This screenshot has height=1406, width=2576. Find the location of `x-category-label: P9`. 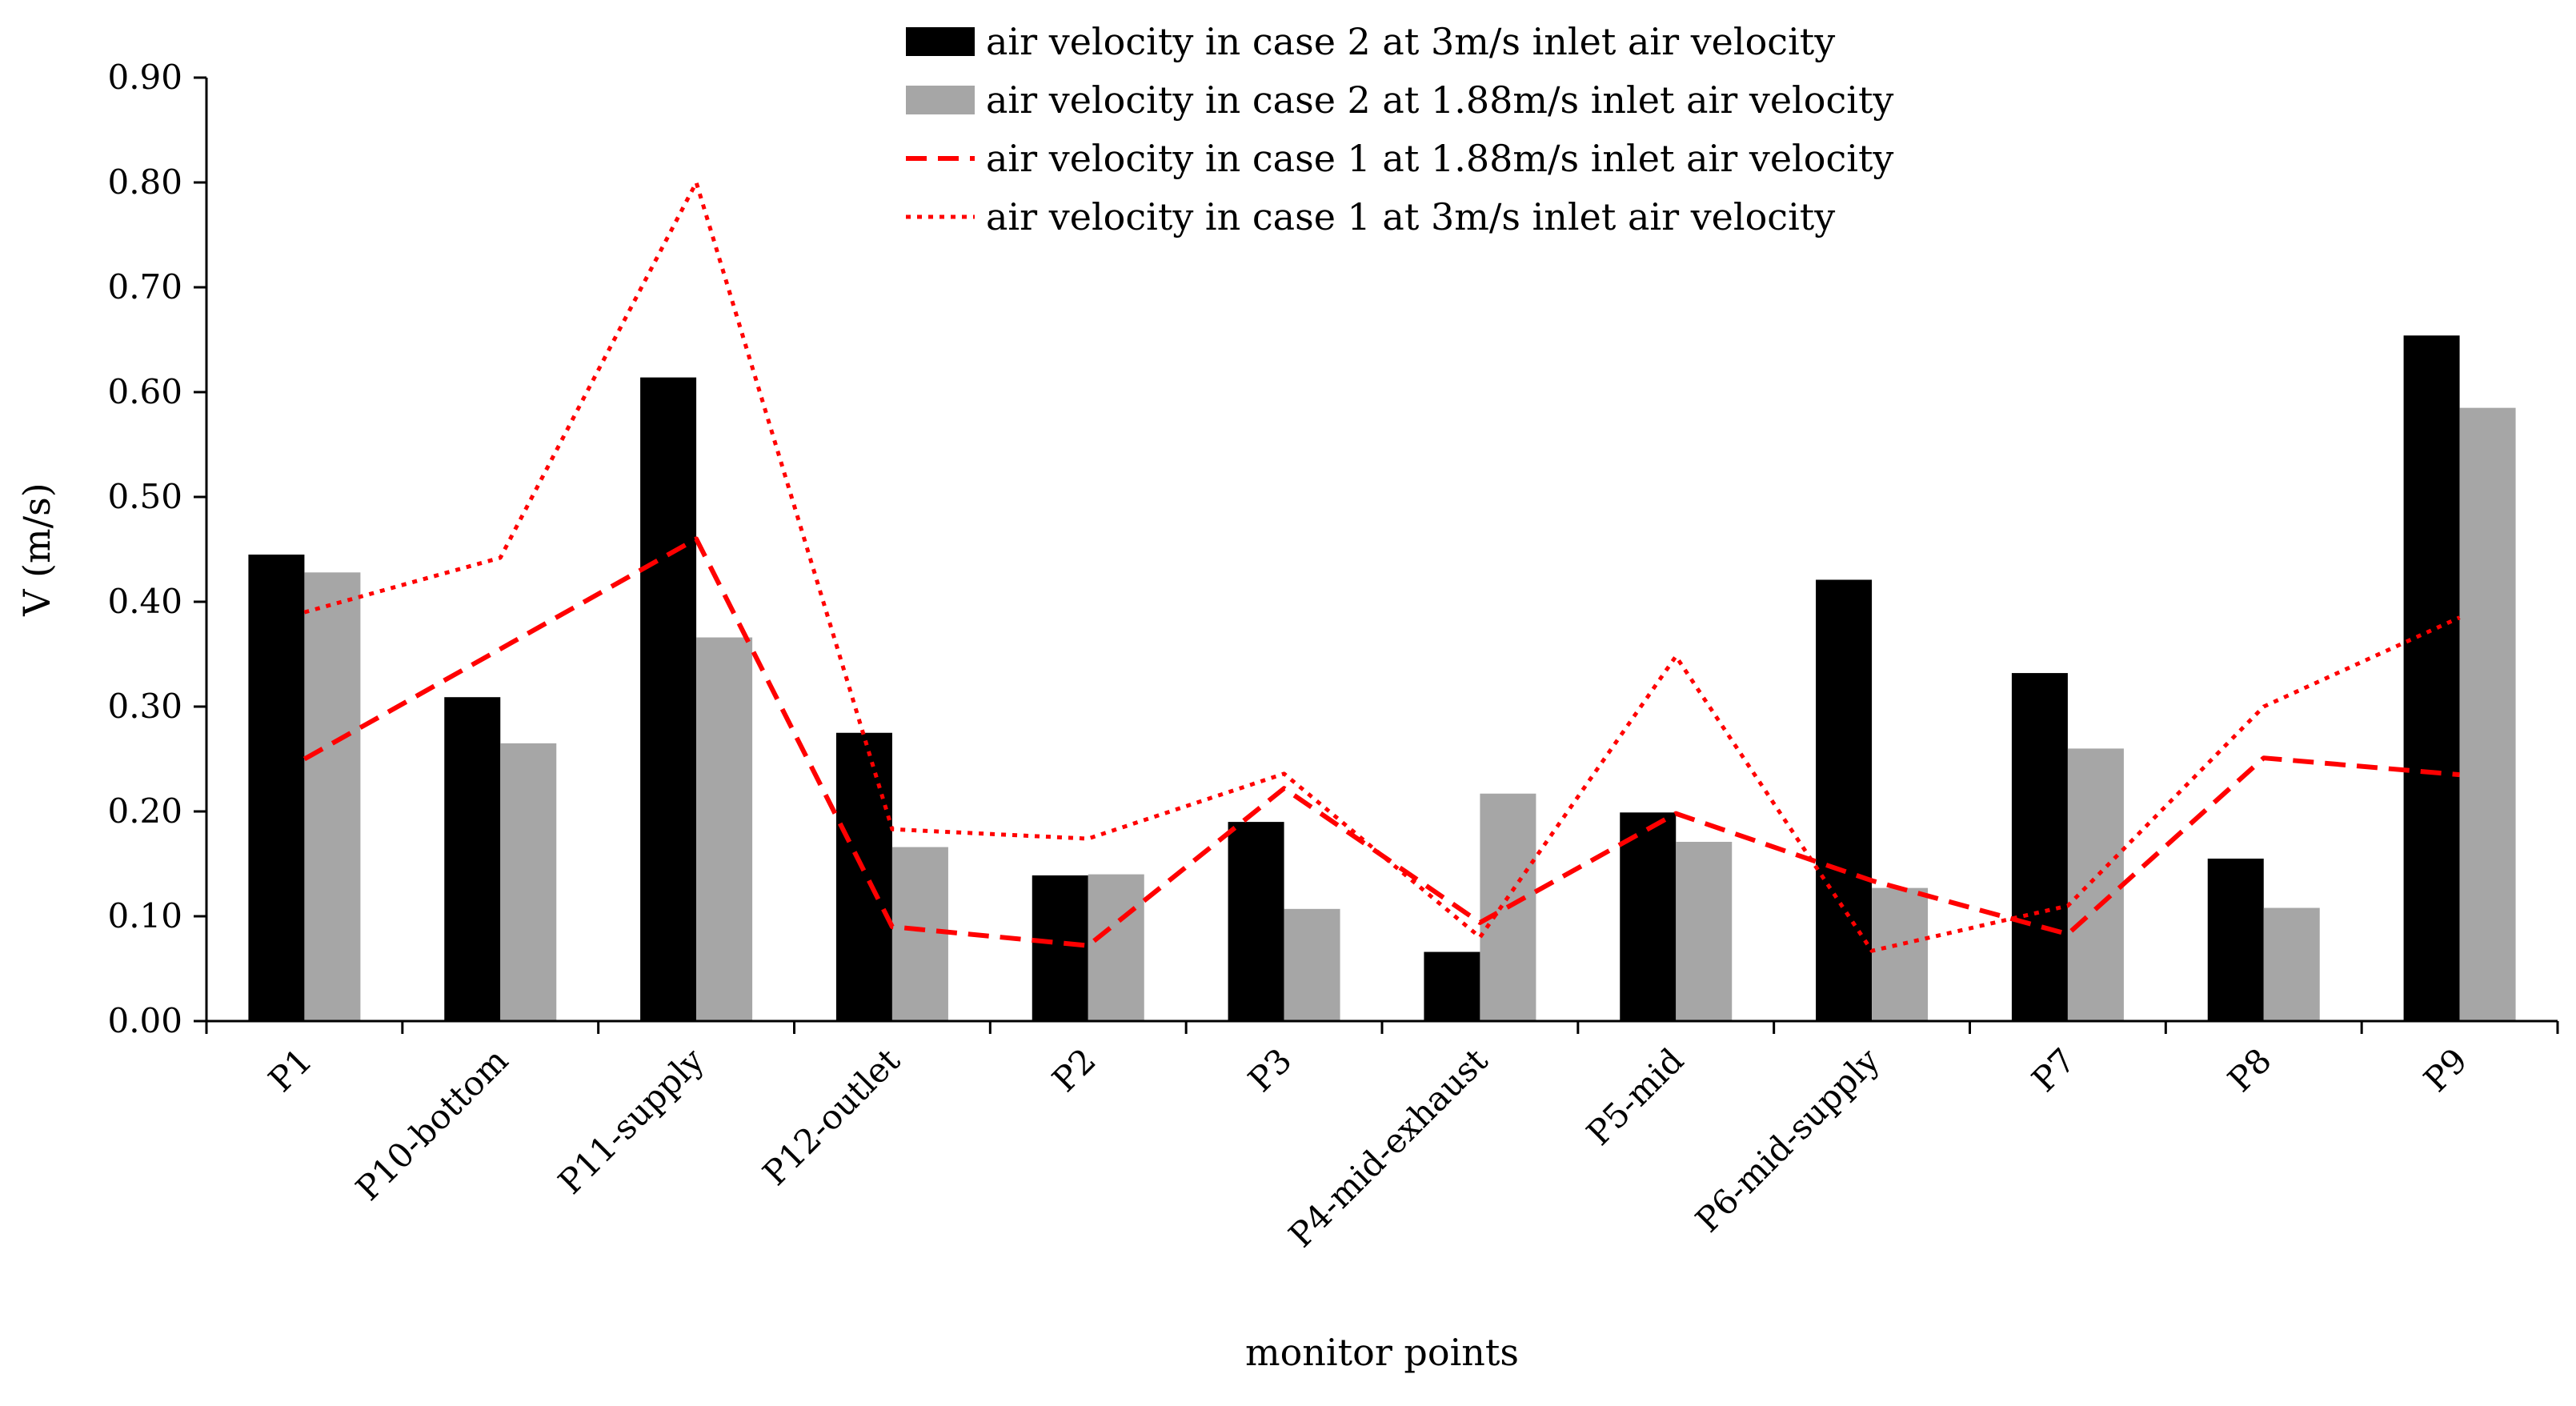

x-category-label: P9 is located at coordinates (2445, 1070).